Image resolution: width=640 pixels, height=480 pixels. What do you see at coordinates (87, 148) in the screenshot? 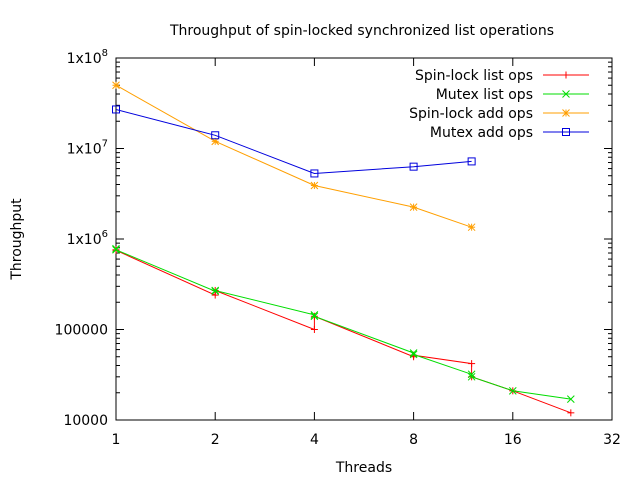
I see `y-tick-label: 1x10⁷` at bounding box center [87, 148].